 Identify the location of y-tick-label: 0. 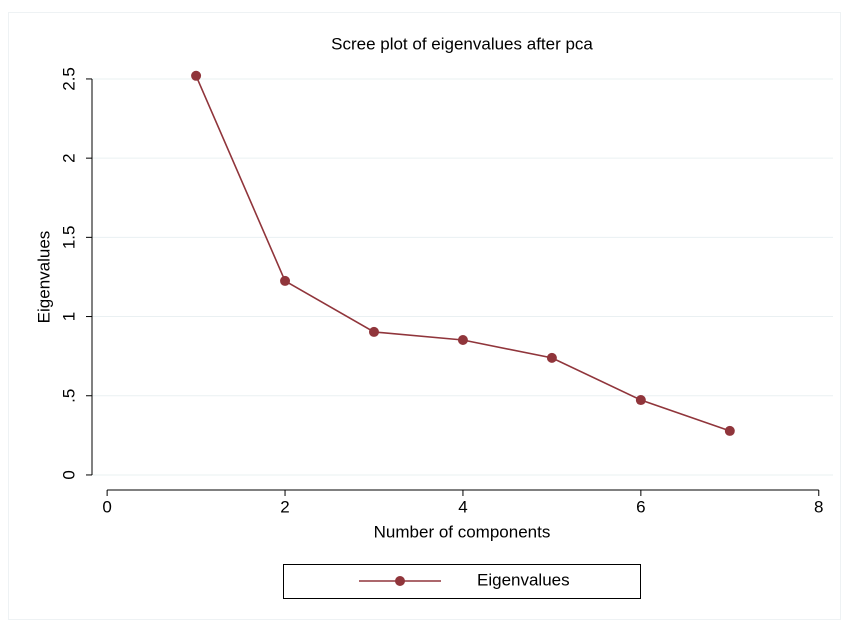
(68, 474).